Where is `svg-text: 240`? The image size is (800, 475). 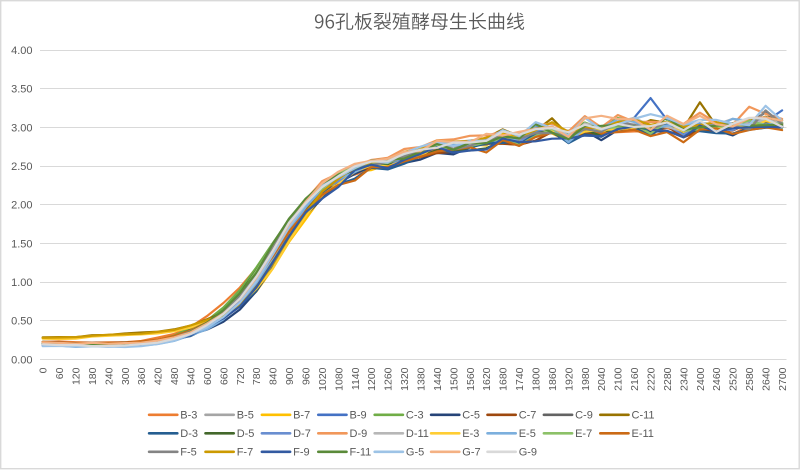 svg-text: 240 is located at coordinates (109, 376).